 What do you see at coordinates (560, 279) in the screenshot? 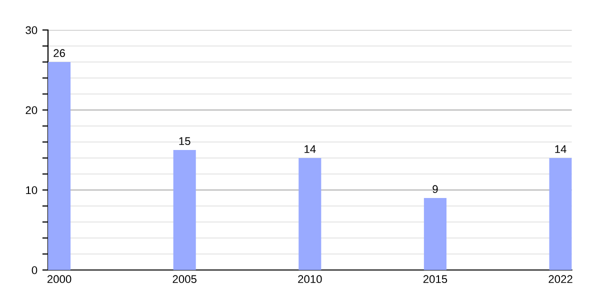
I see `x-tick-label: 2022` at bounding box center [560, 279].